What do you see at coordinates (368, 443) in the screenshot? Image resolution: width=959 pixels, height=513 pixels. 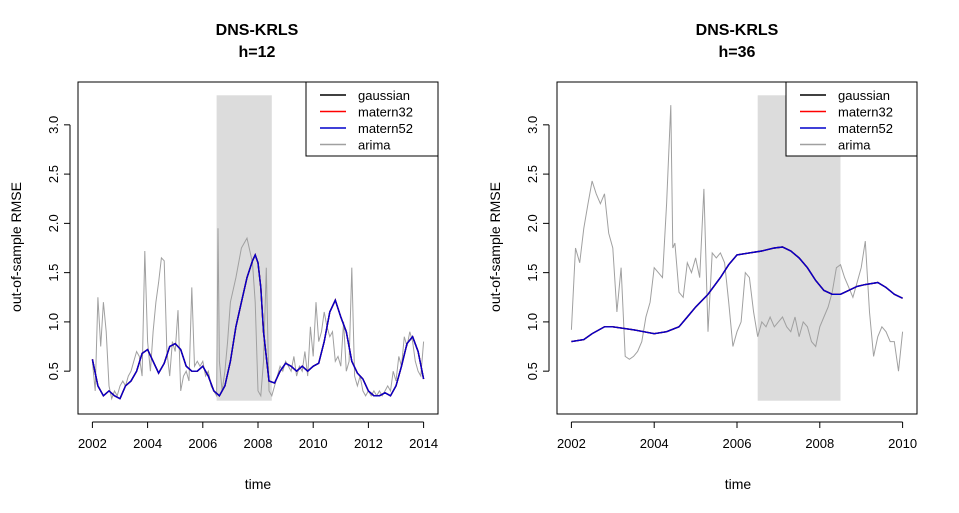 I see `x-tick-label: 2012` at bounding box center [368, 443].